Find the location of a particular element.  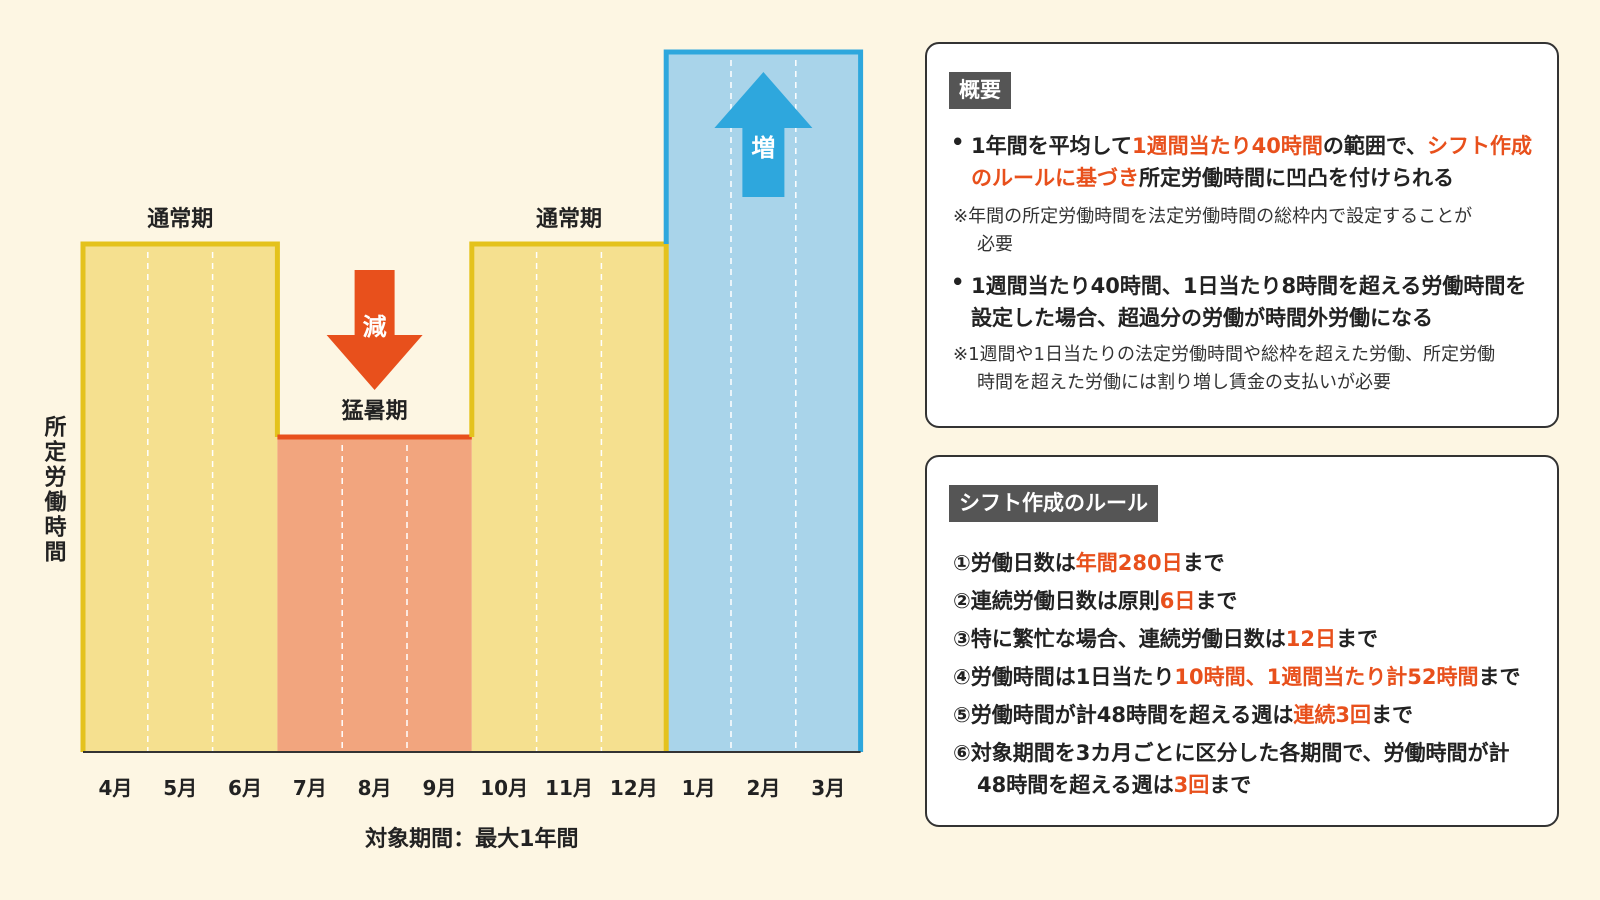

line-text: ②連続労働日数は原則 is located at coordinates (1056, 601).